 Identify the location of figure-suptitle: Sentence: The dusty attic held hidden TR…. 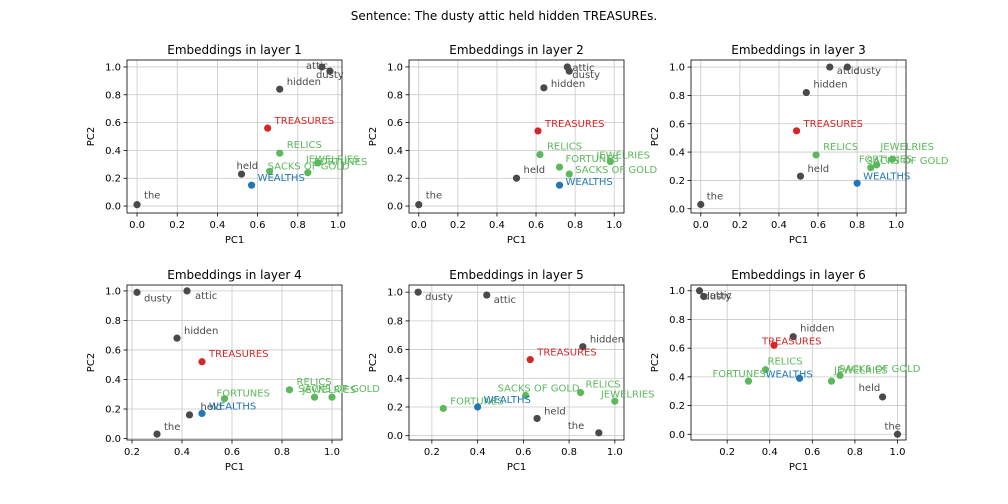
(504, 16).